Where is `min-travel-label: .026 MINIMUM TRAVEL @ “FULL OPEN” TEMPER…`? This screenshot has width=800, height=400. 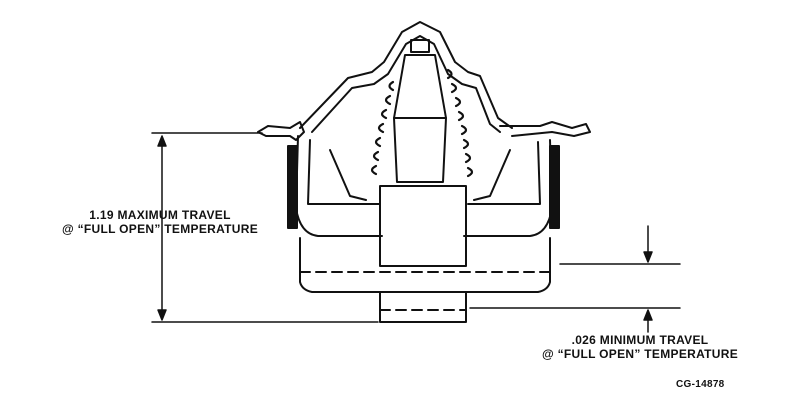
min-travel-label: .026 MINIMUM TRAVEL @ “FULL OPEN” TEMPER… is located at coordinates (640, 347).